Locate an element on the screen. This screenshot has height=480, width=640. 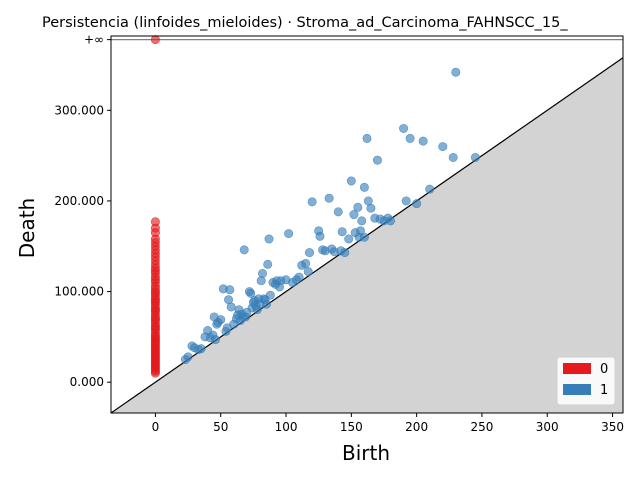
x-tick-label: 200 is located at coordinates (416, 427).